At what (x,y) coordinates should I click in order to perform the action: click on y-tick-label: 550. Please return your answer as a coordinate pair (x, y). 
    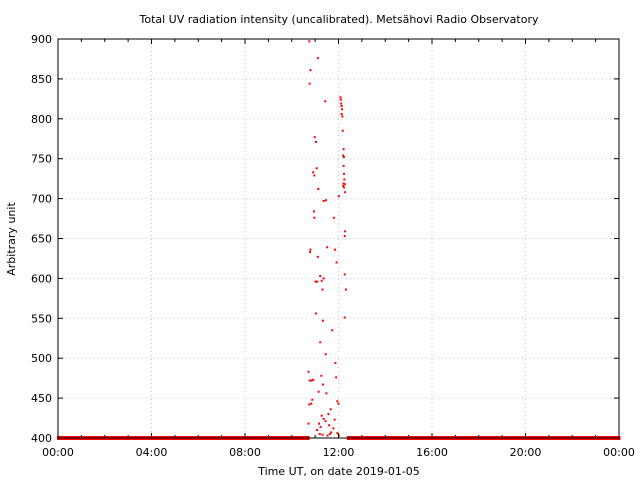
    Looking at the image, I should click on (41, 318).